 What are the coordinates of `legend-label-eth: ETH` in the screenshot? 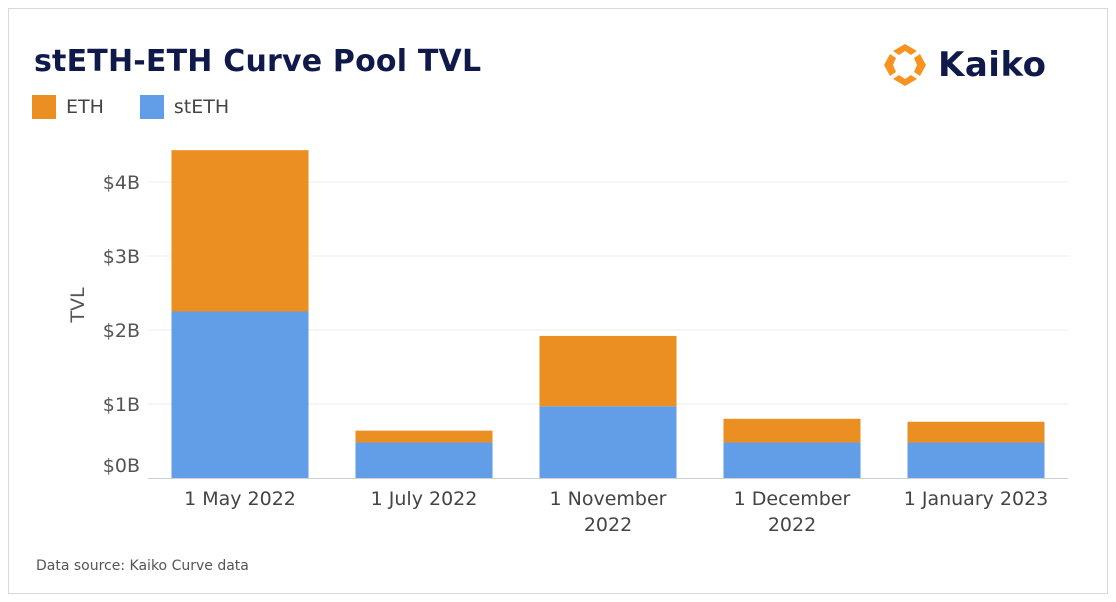 It's located at (85, 107).